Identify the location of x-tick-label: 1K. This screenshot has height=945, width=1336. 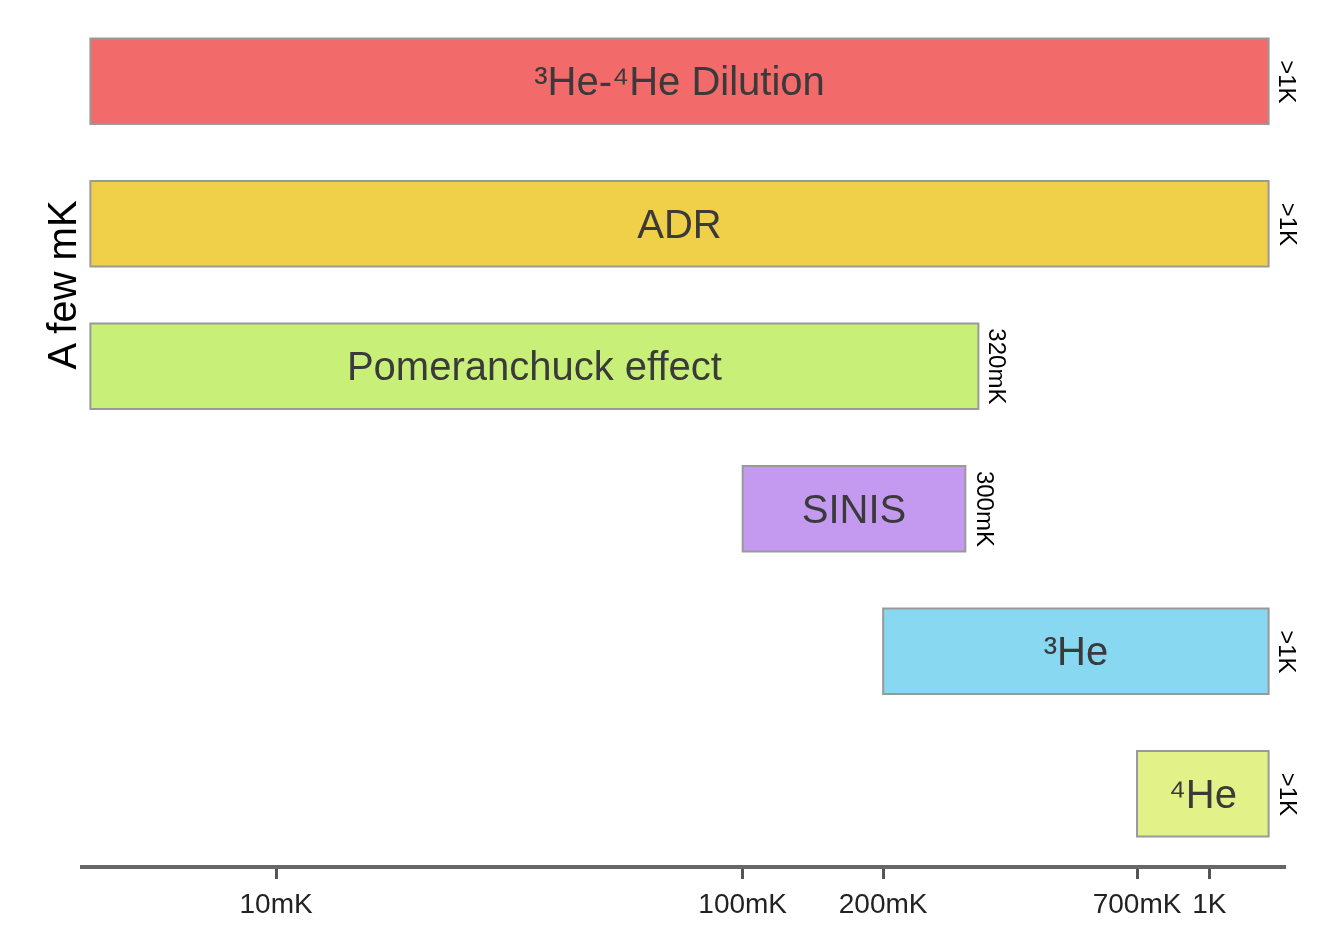
(1209, 903).